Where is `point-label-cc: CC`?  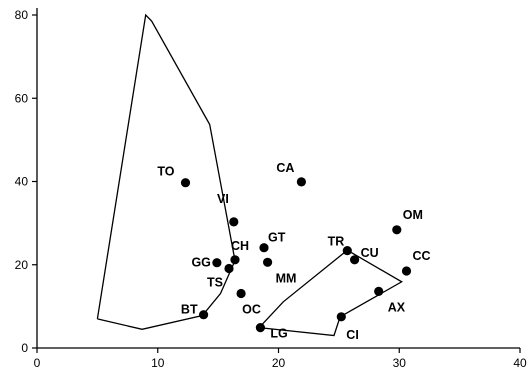
point-label-cc: CC is located at coordinates (422, 256).